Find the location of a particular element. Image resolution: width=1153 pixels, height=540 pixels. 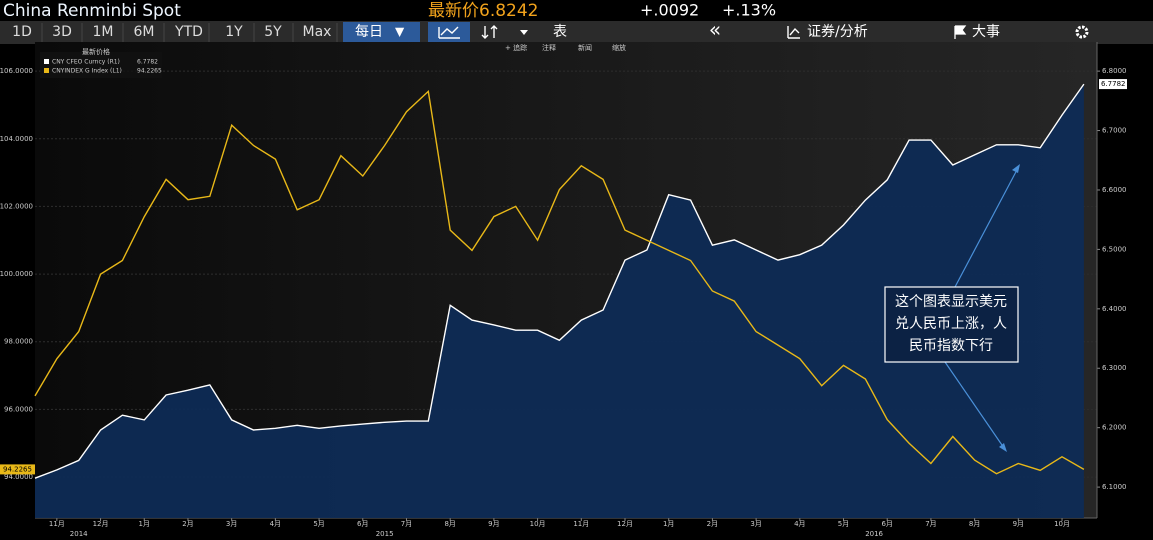

mini-tool: + 追踪 is located at coordinates (516, 47).